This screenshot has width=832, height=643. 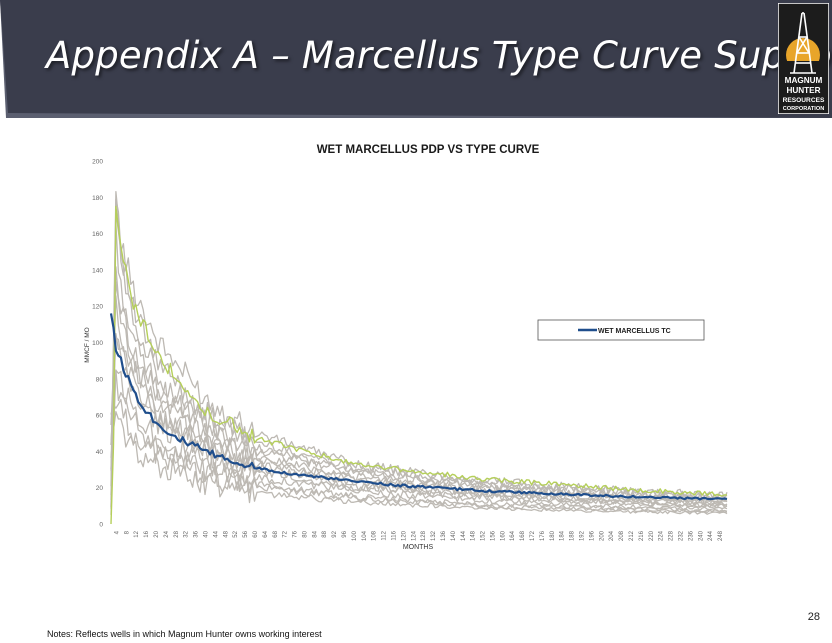 I want to click on y-tick-label: 80, so click(x=100, y=379).